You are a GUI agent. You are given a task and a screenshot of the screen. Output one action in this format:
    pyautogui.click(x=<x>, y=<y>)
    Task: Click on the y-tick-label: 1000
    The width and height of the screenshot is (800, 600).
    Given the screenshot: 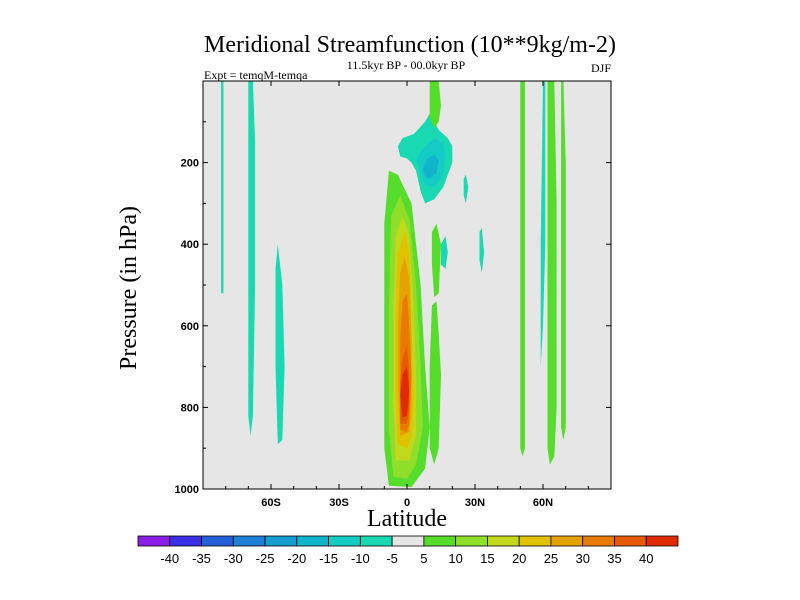 What is the action you would take?
    pyautogui.click(x=187, y=490)
    